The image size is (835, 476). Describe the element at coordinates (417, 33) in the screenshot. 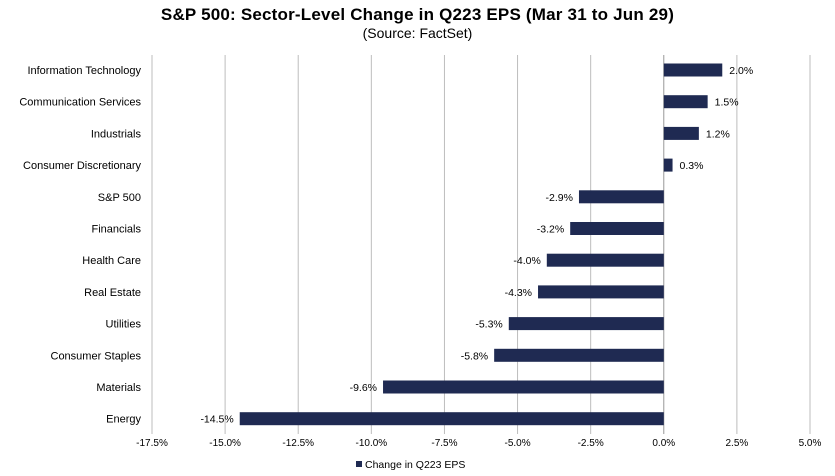

I see `chart-subtitle: (Source: FactSet)` at that location.